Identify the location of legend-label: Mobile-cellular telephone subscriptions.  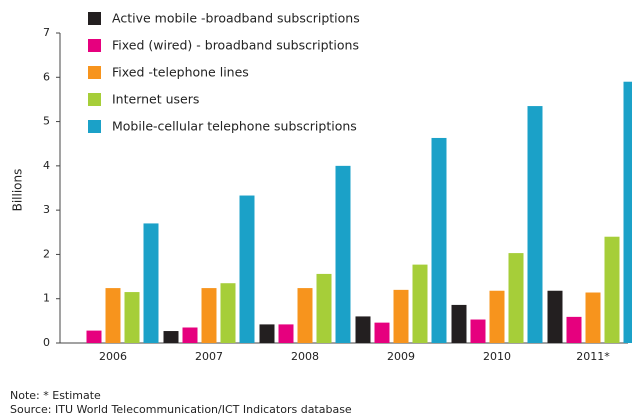
(234, 126).